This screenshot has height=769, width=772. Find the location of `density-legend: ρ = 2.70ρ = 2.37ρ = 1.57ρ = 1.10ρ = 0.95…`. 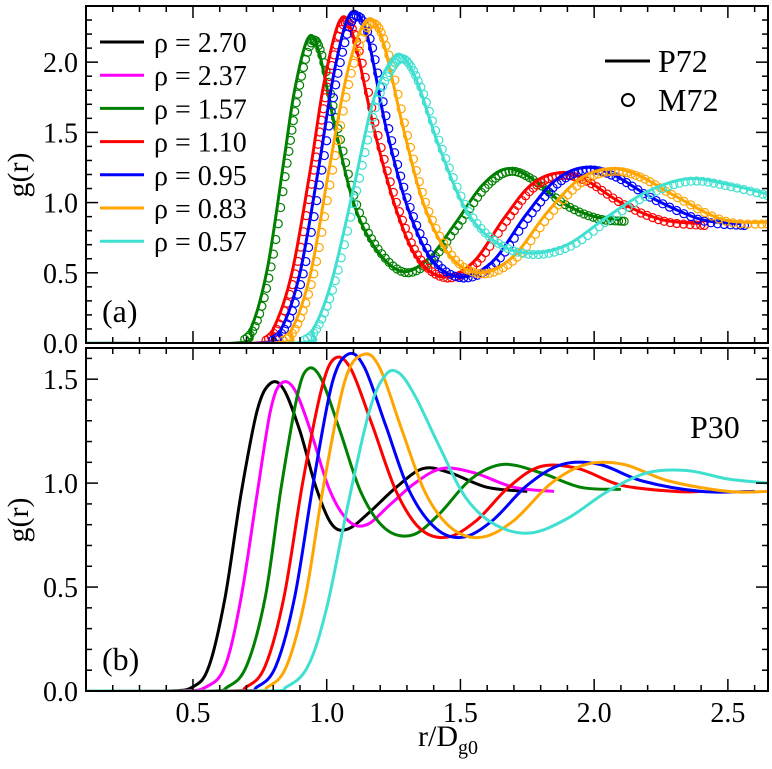

density-legend: ρ = 2.70ρ = 2.37ρ = 1.57ρ = 1.10ρ = 0.95… is located at coordinates (173, 143).